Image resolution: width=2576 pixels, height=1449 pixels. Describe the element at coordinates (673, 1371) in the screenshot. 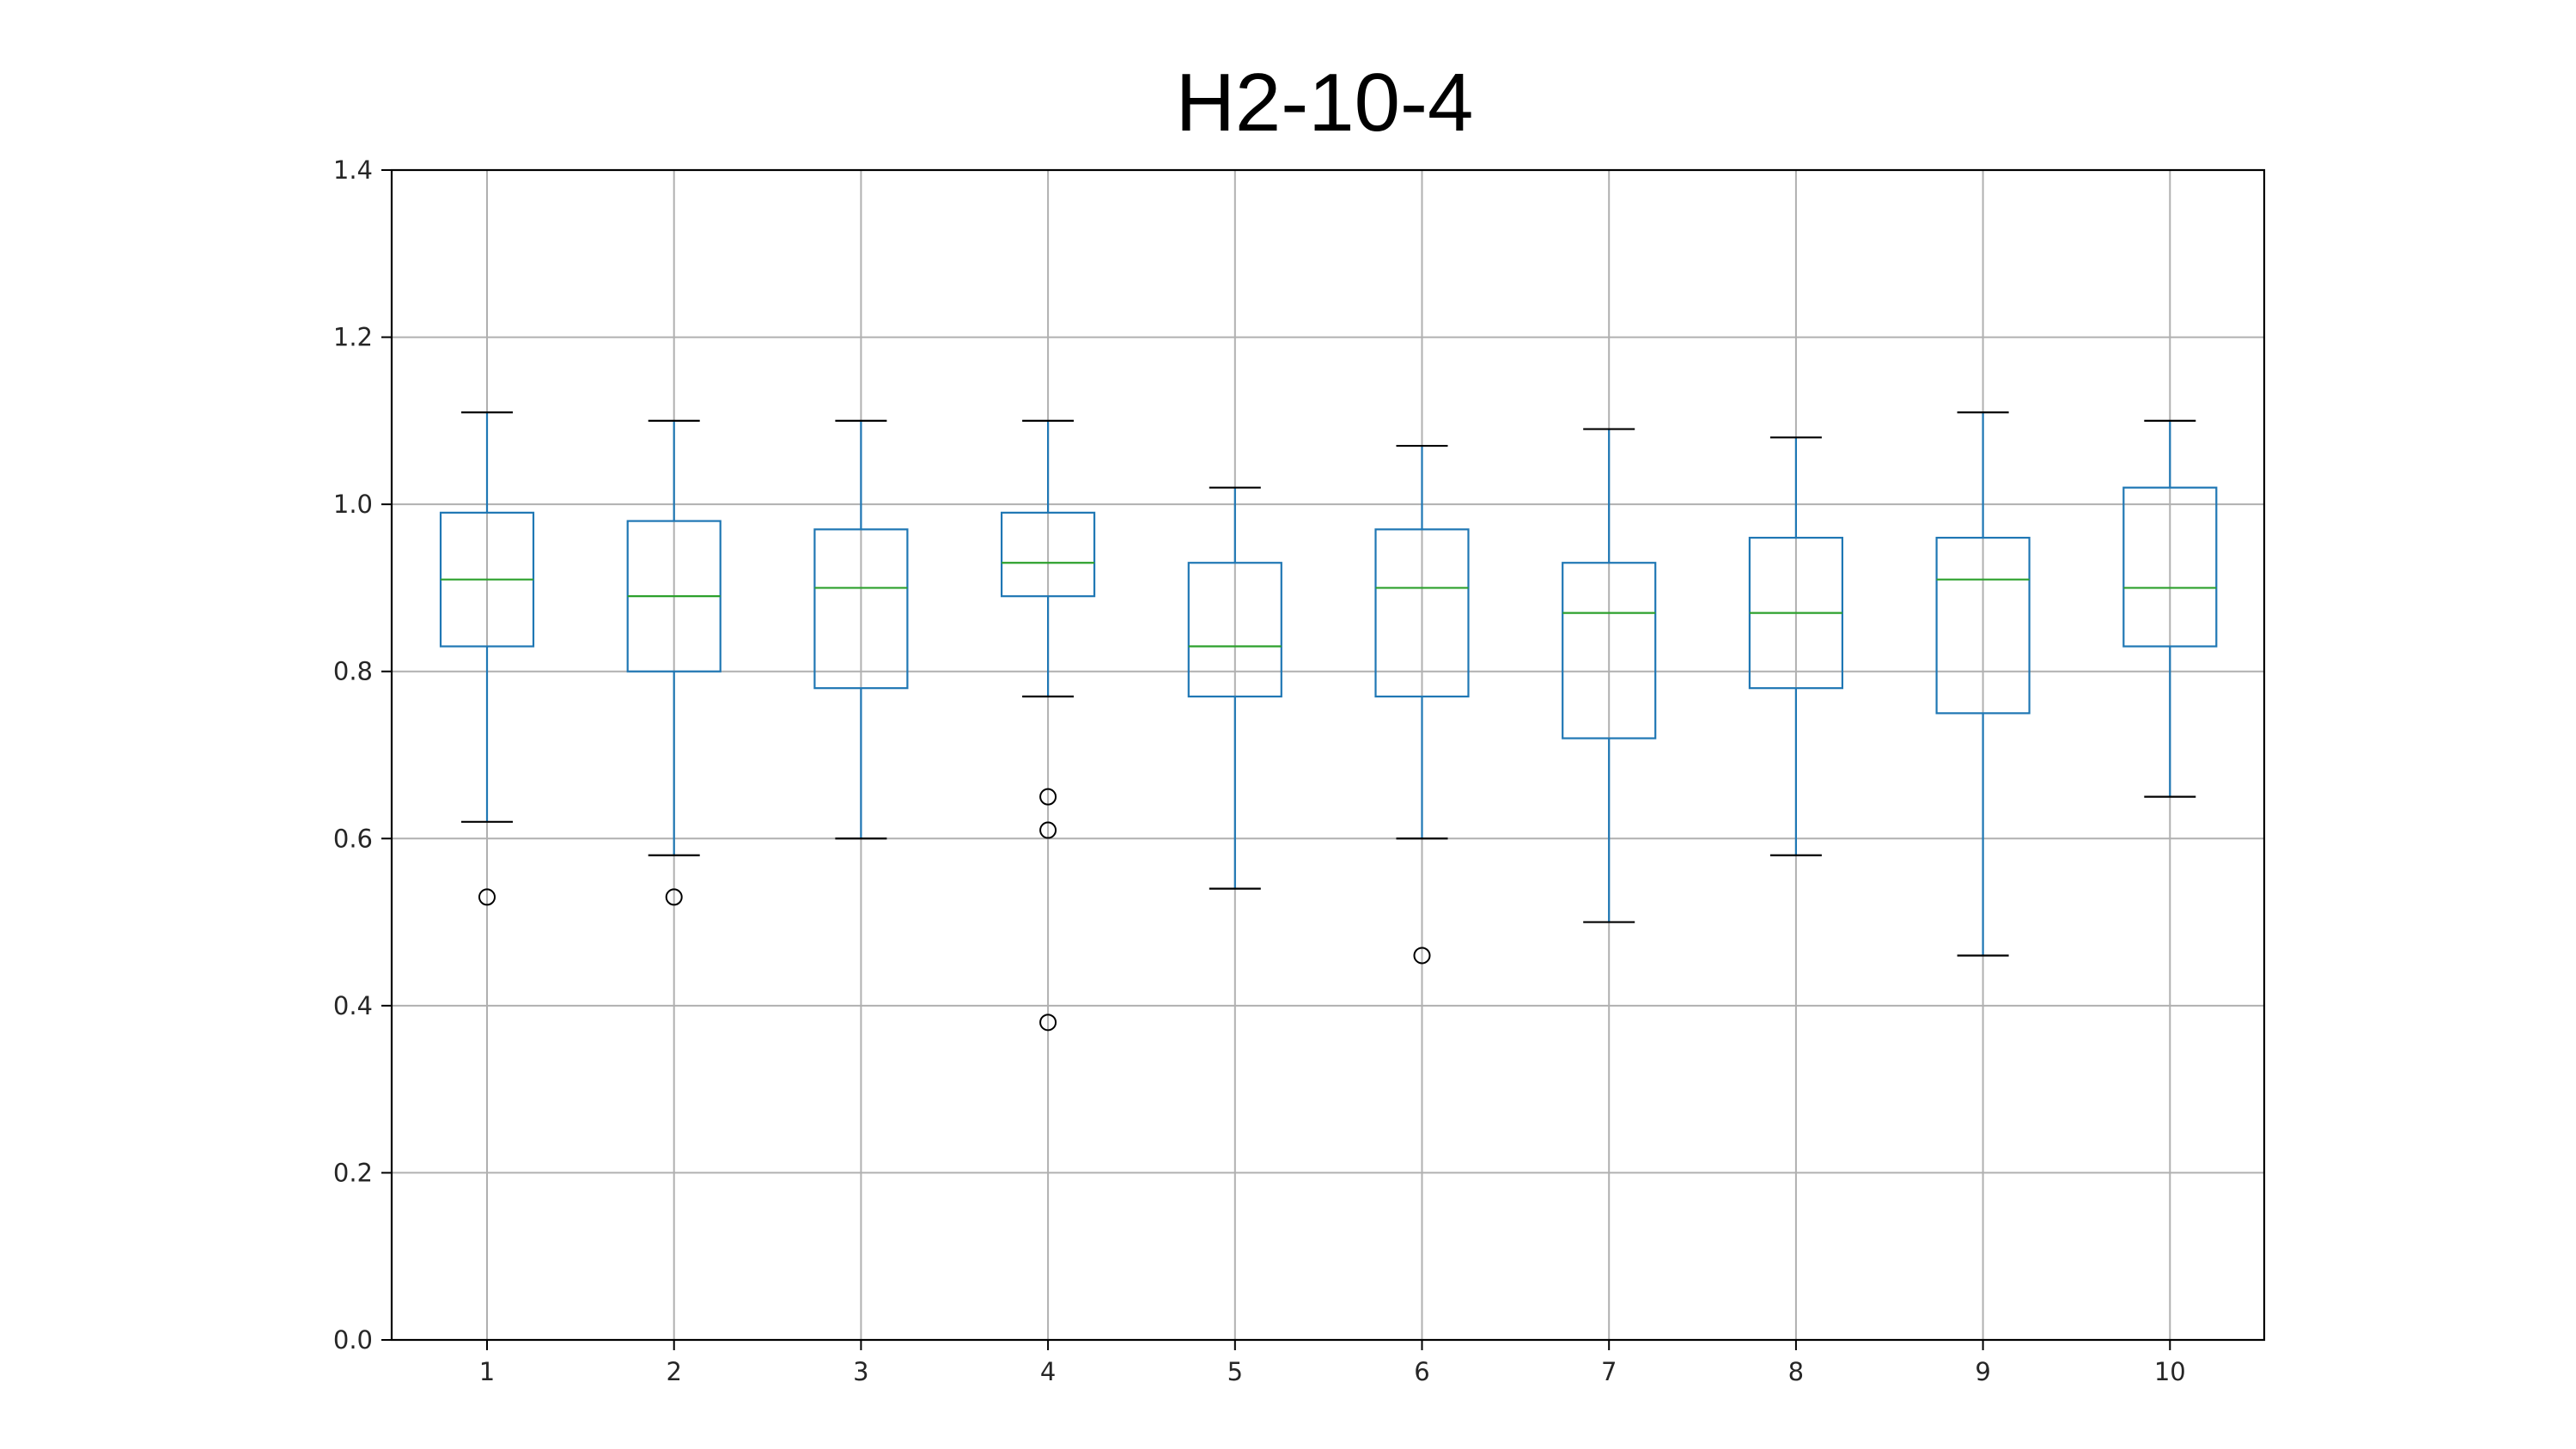

I see `x-tick-label: 2` at that location.